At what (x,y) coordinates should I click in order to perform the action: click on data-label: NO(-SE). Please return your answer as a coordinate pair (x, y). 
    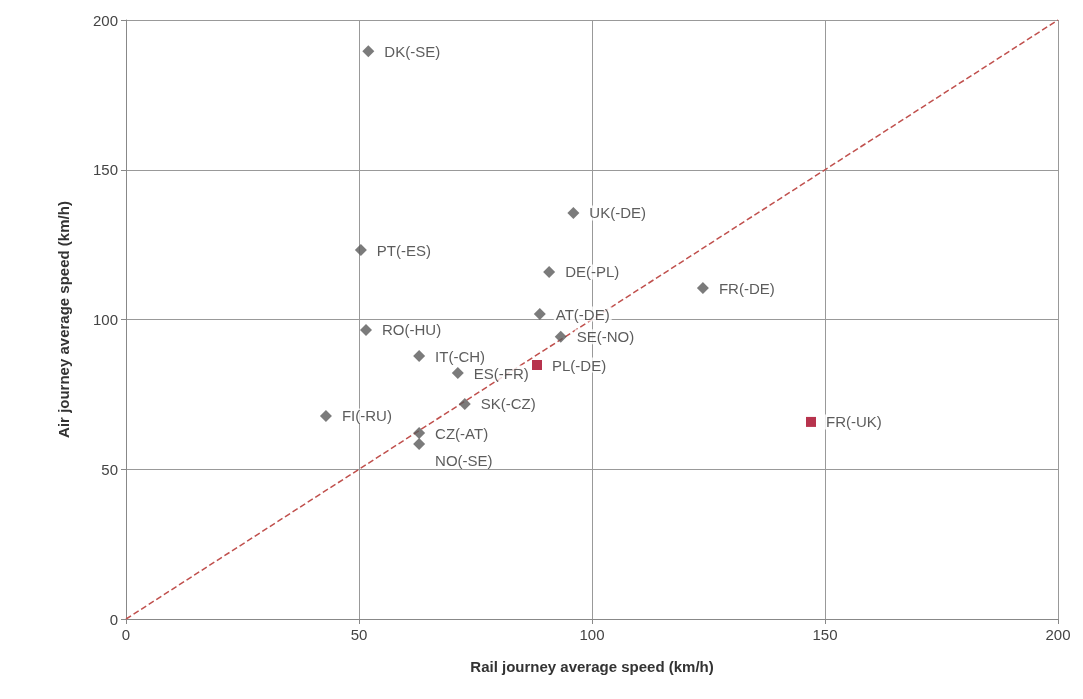
    Looking at the image, I should click on (464, 460).